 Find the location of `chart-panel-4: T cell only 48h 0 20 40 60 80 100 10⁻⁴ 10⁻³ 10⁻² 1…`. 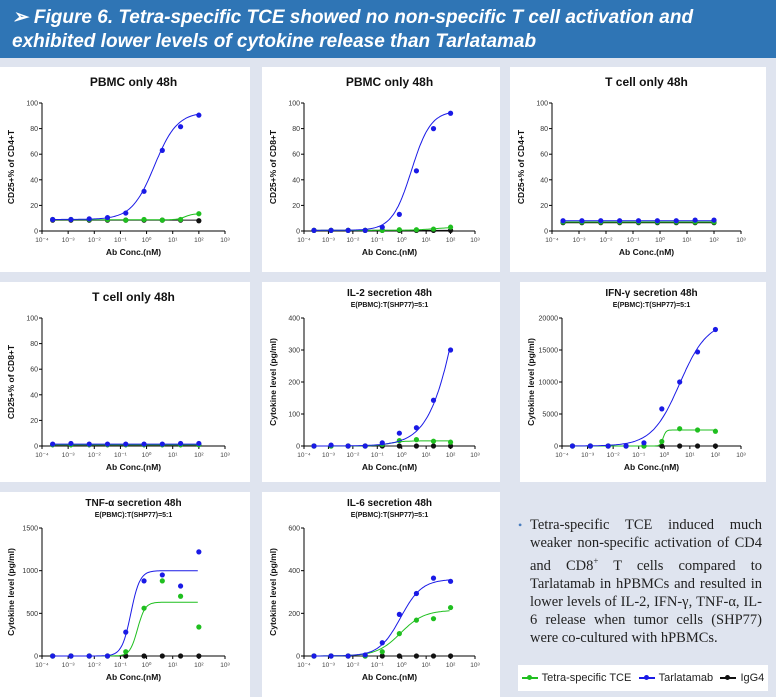

chart-panel-4: T cell only 48h 0 20 40 60 80 100 10⁻⁴ 10⁻³ 10⁻² 1… is located at coordinates (125, 382).